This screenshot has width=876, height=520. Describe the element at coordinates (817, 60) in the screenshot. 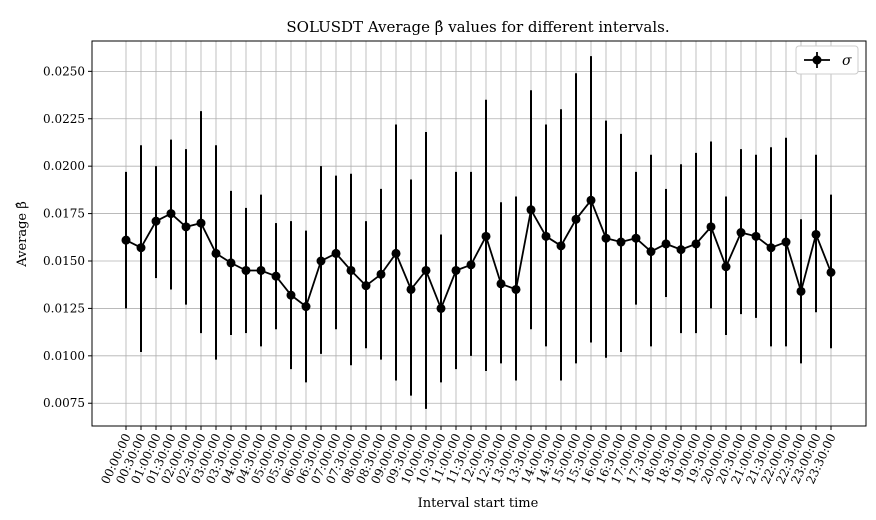

I see `legend-marker` at that location.